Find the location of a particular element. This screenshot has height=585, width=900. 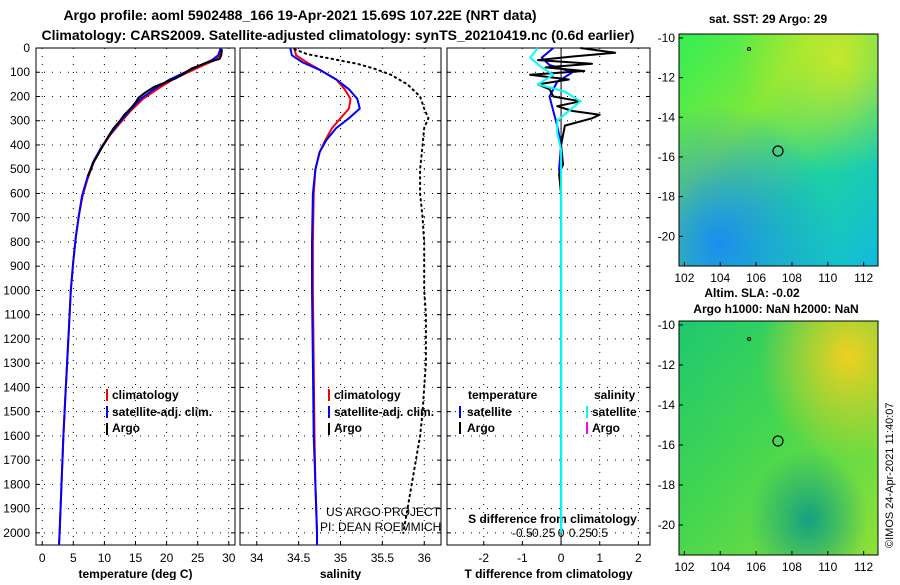

x-tick-label: 2 is located at coordinates (638, 558).